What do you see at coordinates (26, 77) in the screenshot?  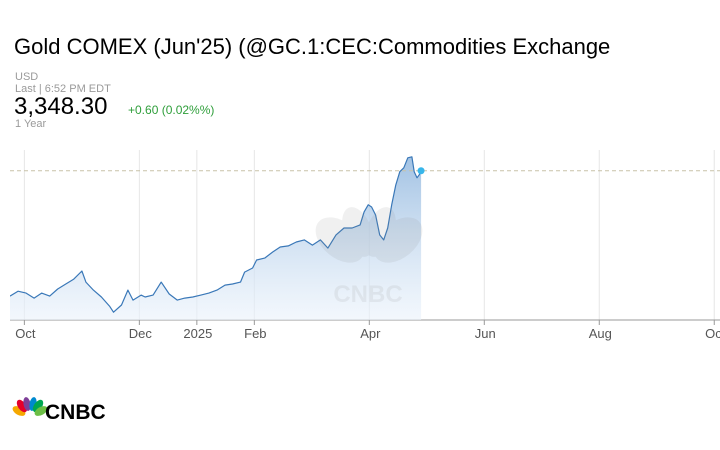 I see `currency: USD` at bounding box center [26, 77].